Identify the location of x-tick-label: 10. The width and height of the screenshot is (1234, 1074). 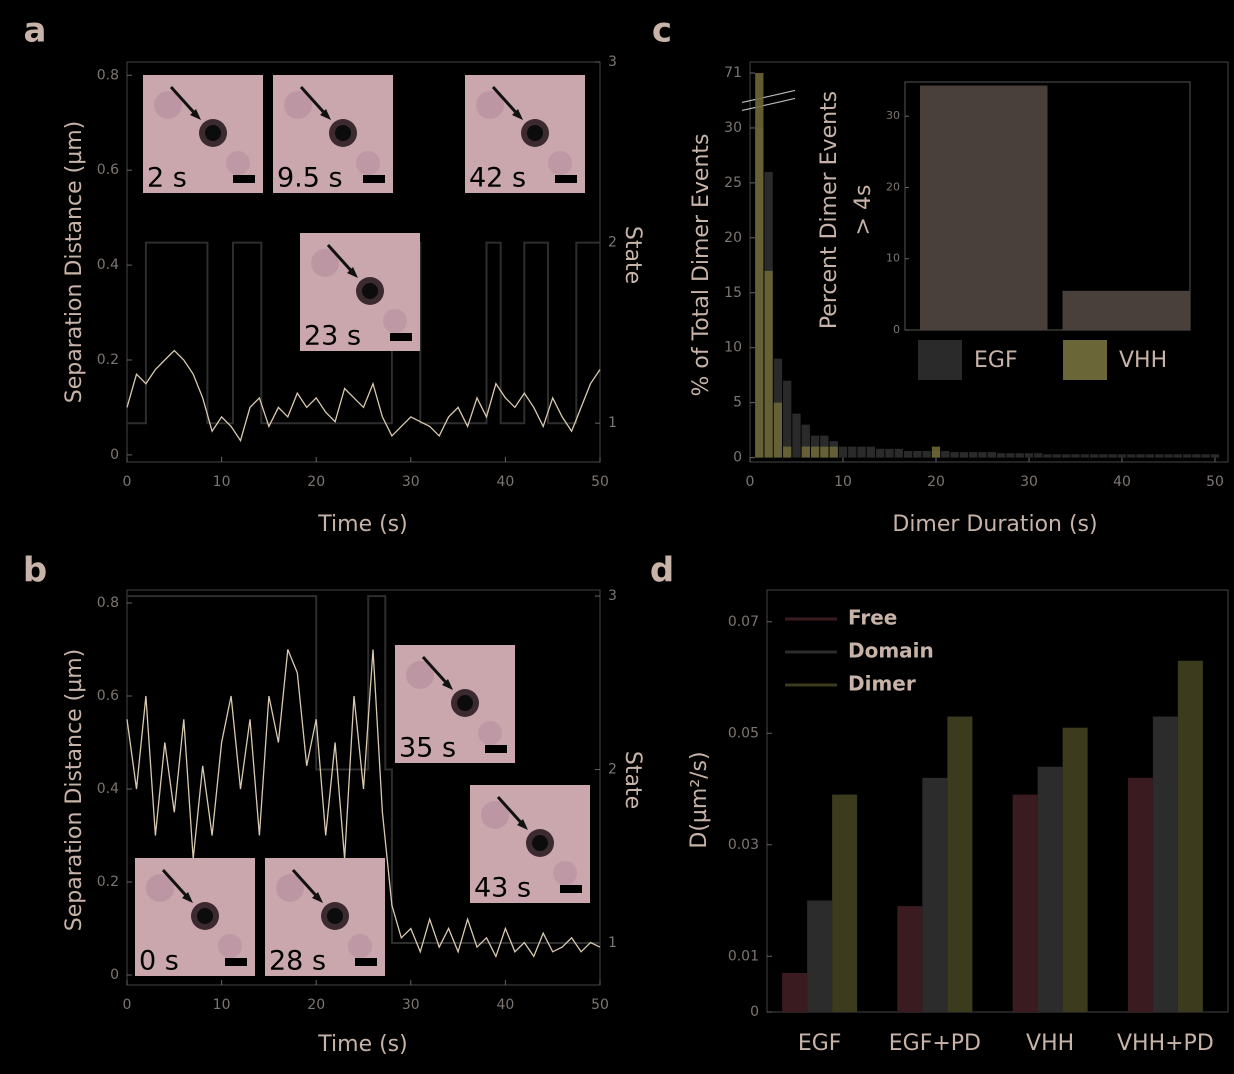
(222, 1005).